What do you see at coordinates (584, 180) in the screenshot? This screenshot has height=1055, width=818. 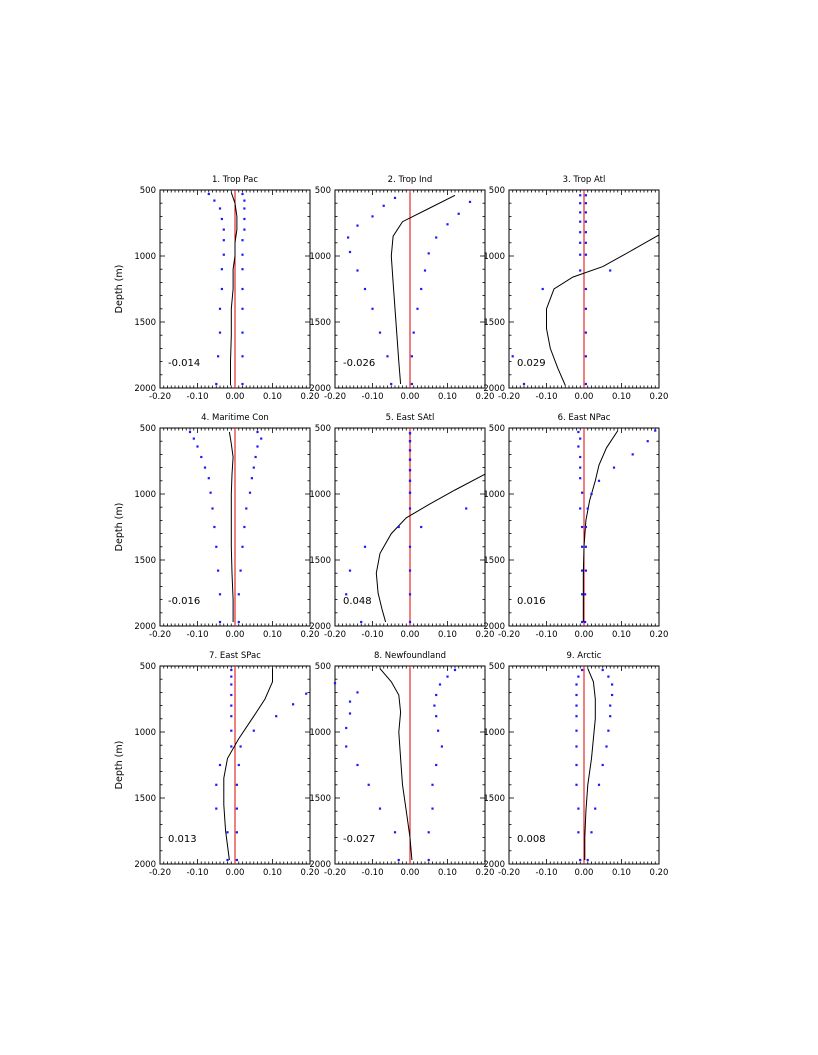 I see `panel-title: 3. Trop Atl` at bounding box center [584, 180].